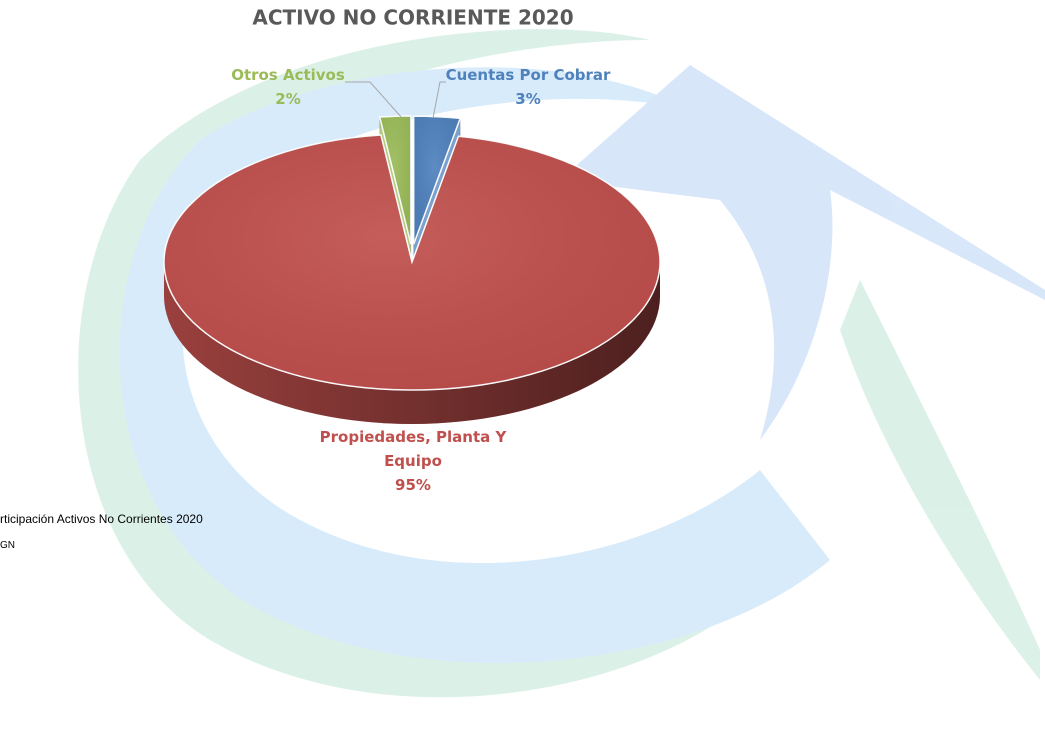  I want to click on slice-side-shade, so click(412, 343).